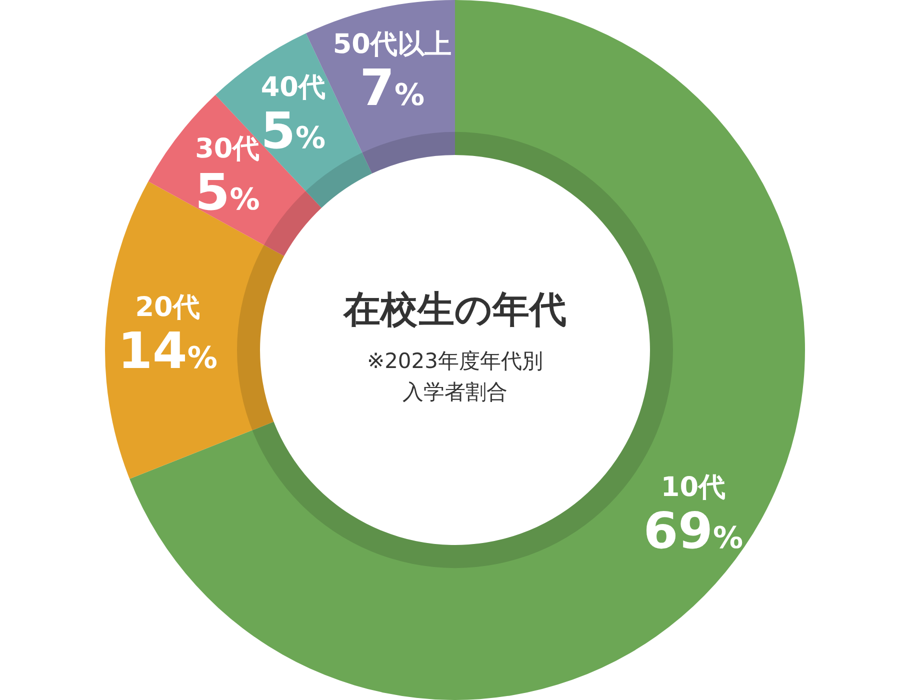 The width and height of the screenshot is (910, 700). I want to click on title: 在校生の年代, so click(455, 309).